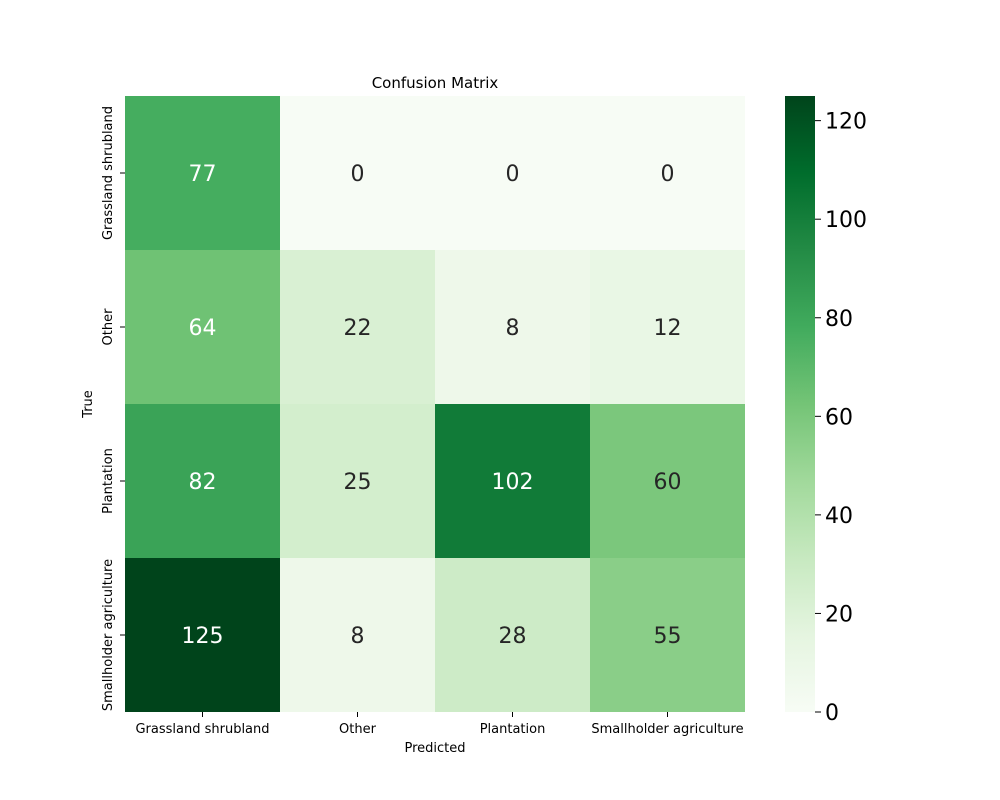 This screenshot has height=800, width=1000. What do you see at coordinates (846, 220) in the screenshot?
I see `colorbar-tick-label: 100` at bounding box center [846, 220].